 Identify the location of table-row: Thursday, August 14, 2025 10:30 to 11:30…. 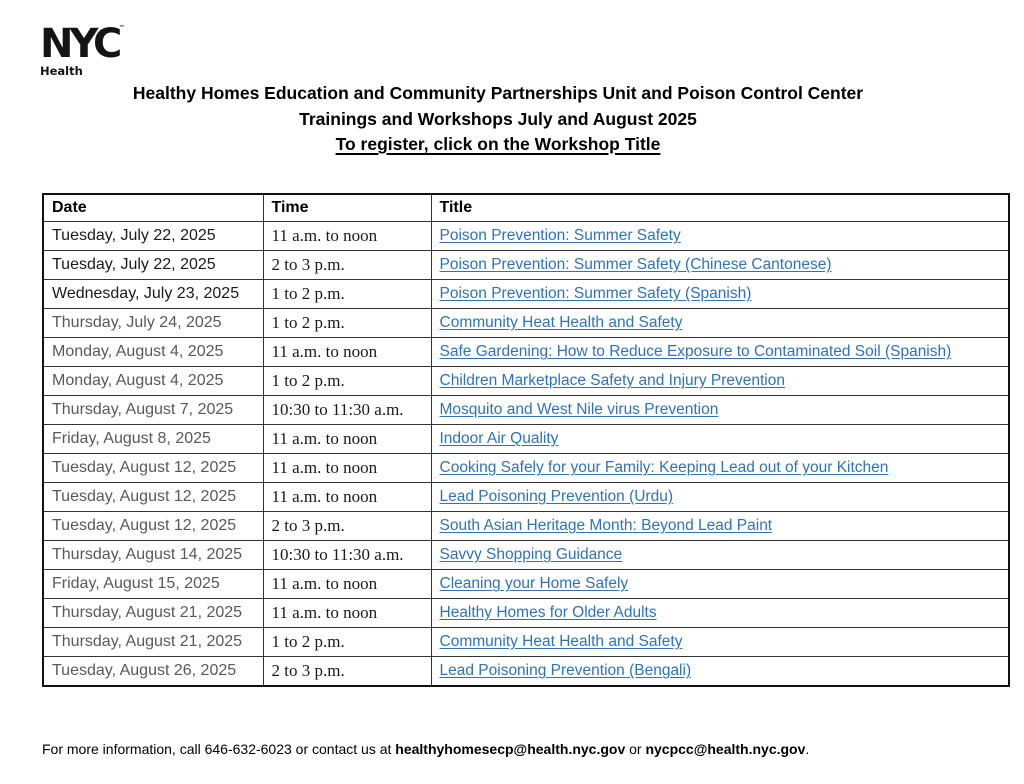
(526, 555).